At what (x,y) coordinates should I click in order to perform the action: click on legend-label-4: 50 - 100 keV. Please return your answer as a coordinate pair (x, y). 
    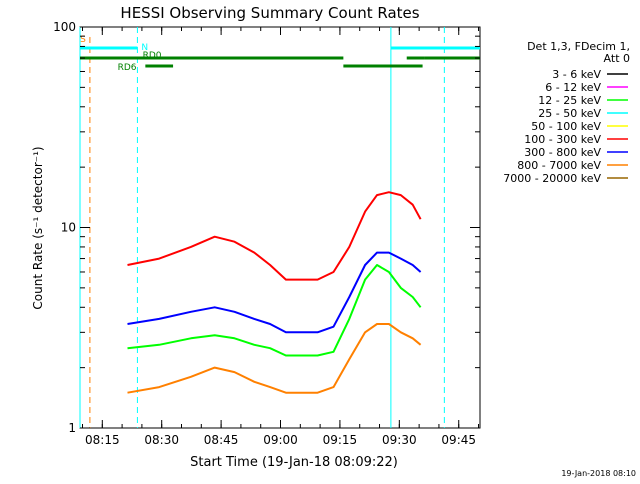
    Looking at the image, I should click on (566, 126).